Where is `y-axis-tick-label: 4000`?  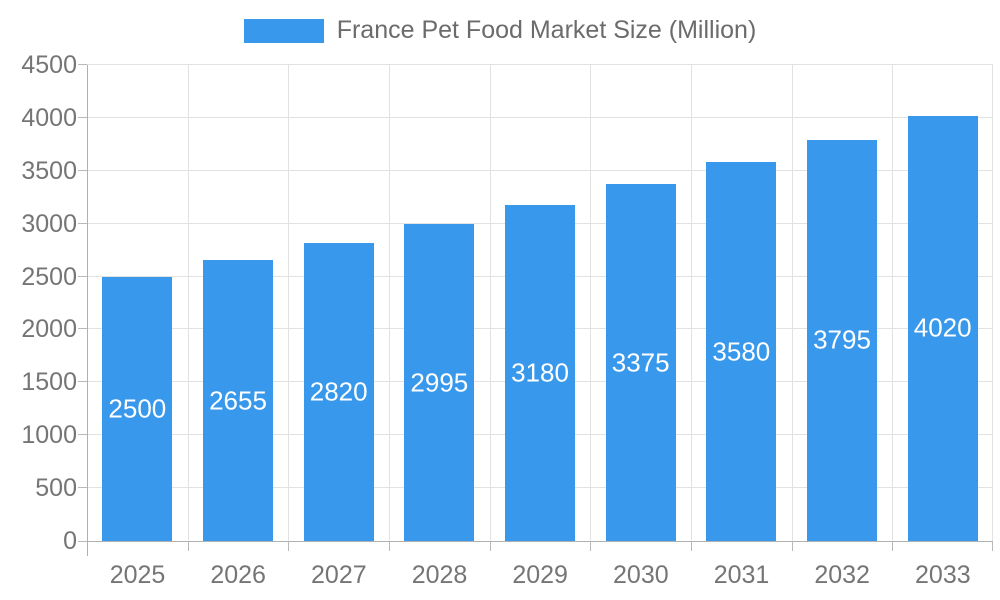 y-axis-tick-label: 4000 is located at coordinates (49, 117).